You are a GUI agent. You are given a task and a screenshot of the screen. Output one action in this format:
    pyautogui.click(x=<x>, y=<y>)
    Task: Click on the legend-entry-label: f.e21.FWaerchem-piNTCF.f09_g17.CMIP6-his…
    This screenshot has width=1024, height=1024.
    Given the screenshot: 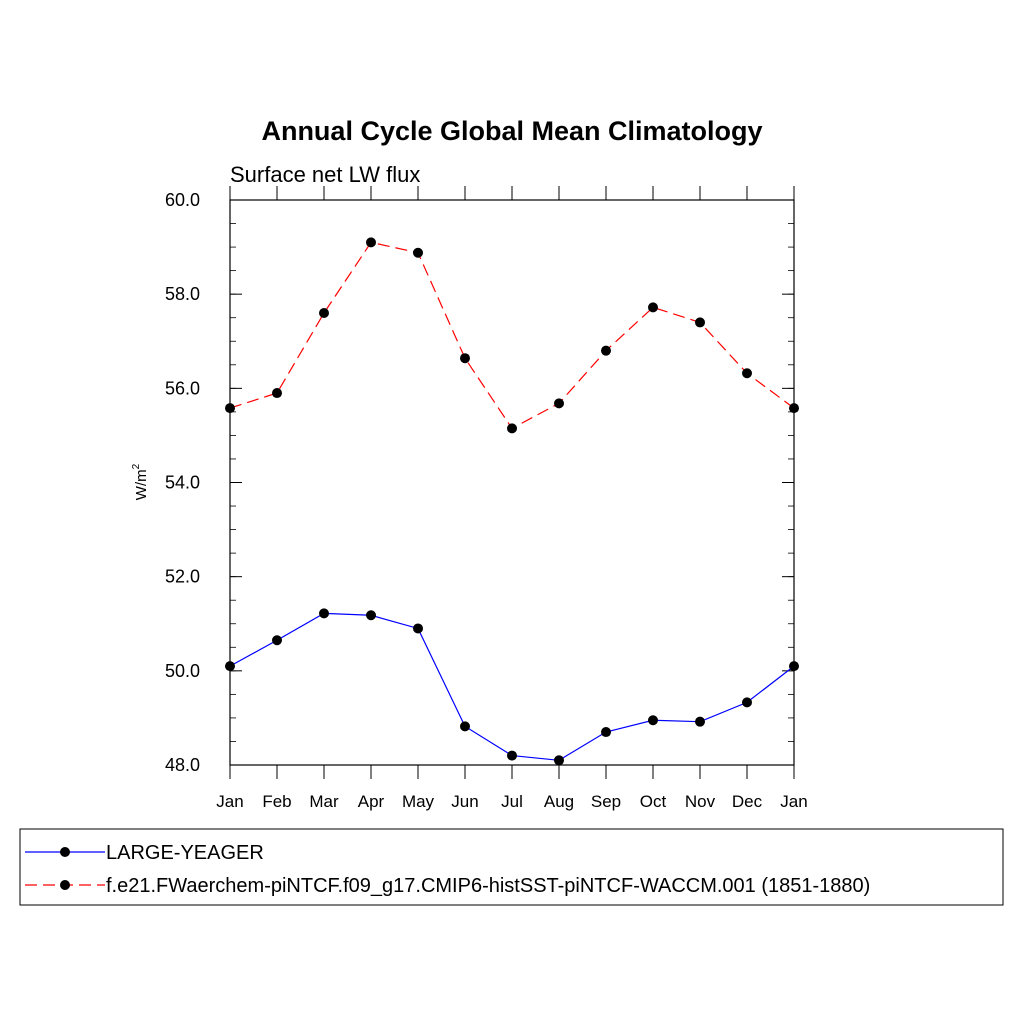 What is the action you would take?
    pyautogui.click(x=488, y=886)
    